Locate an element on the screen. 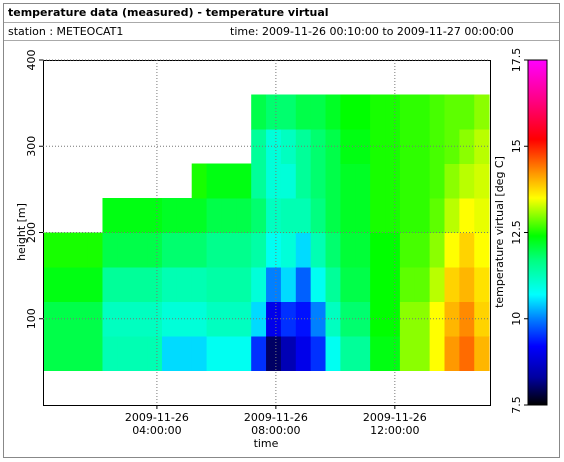  x-tick-label: 2009-11-26 08:00:00 is located at coordinates (275, 424).